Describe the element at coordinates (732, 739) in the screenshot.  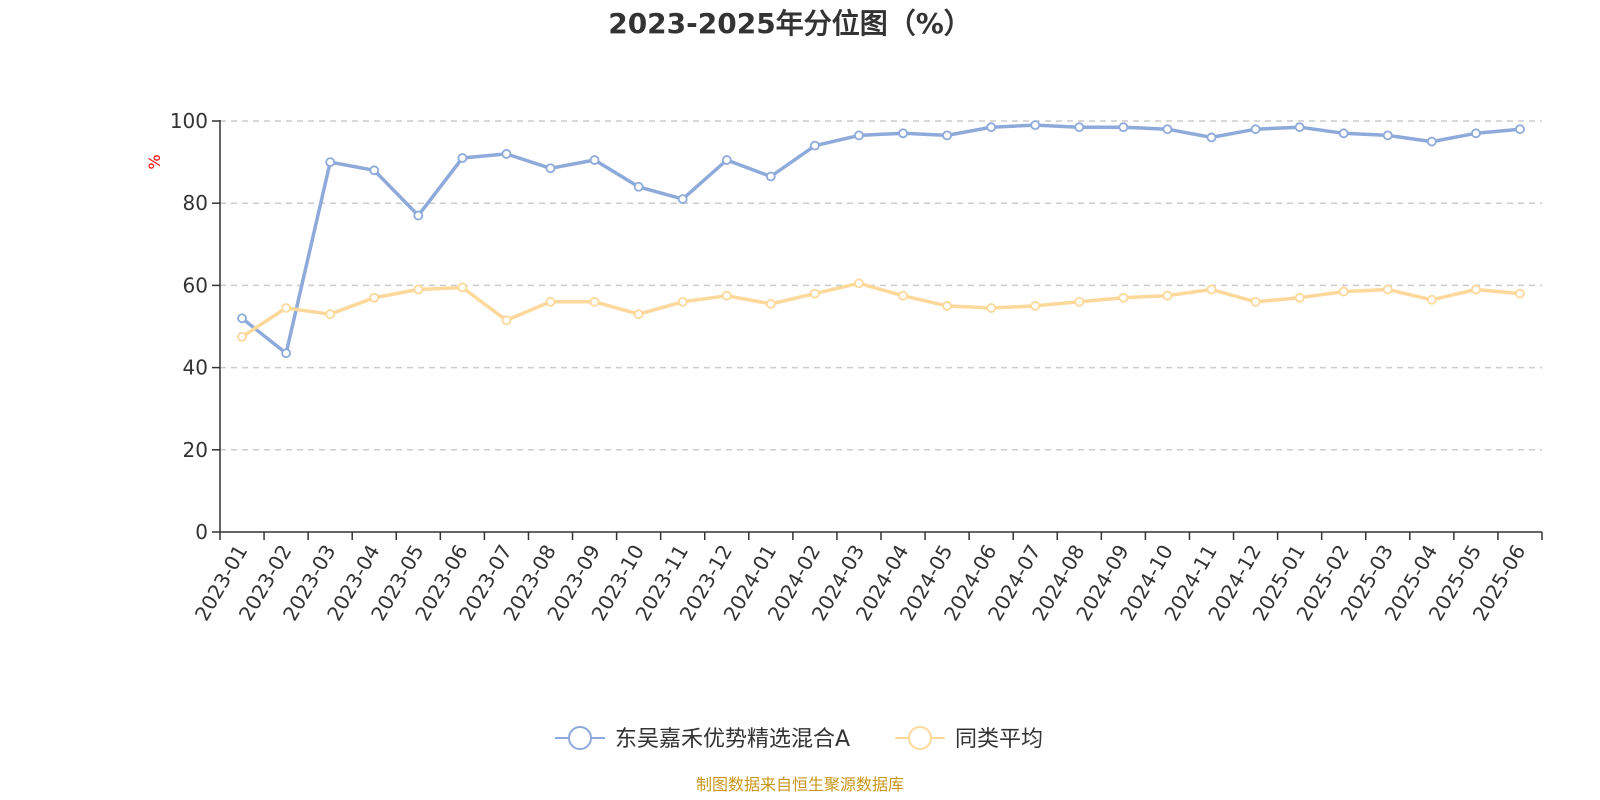
I see `legend-label: 东吴嘉禾优势精选混合A` at that location.